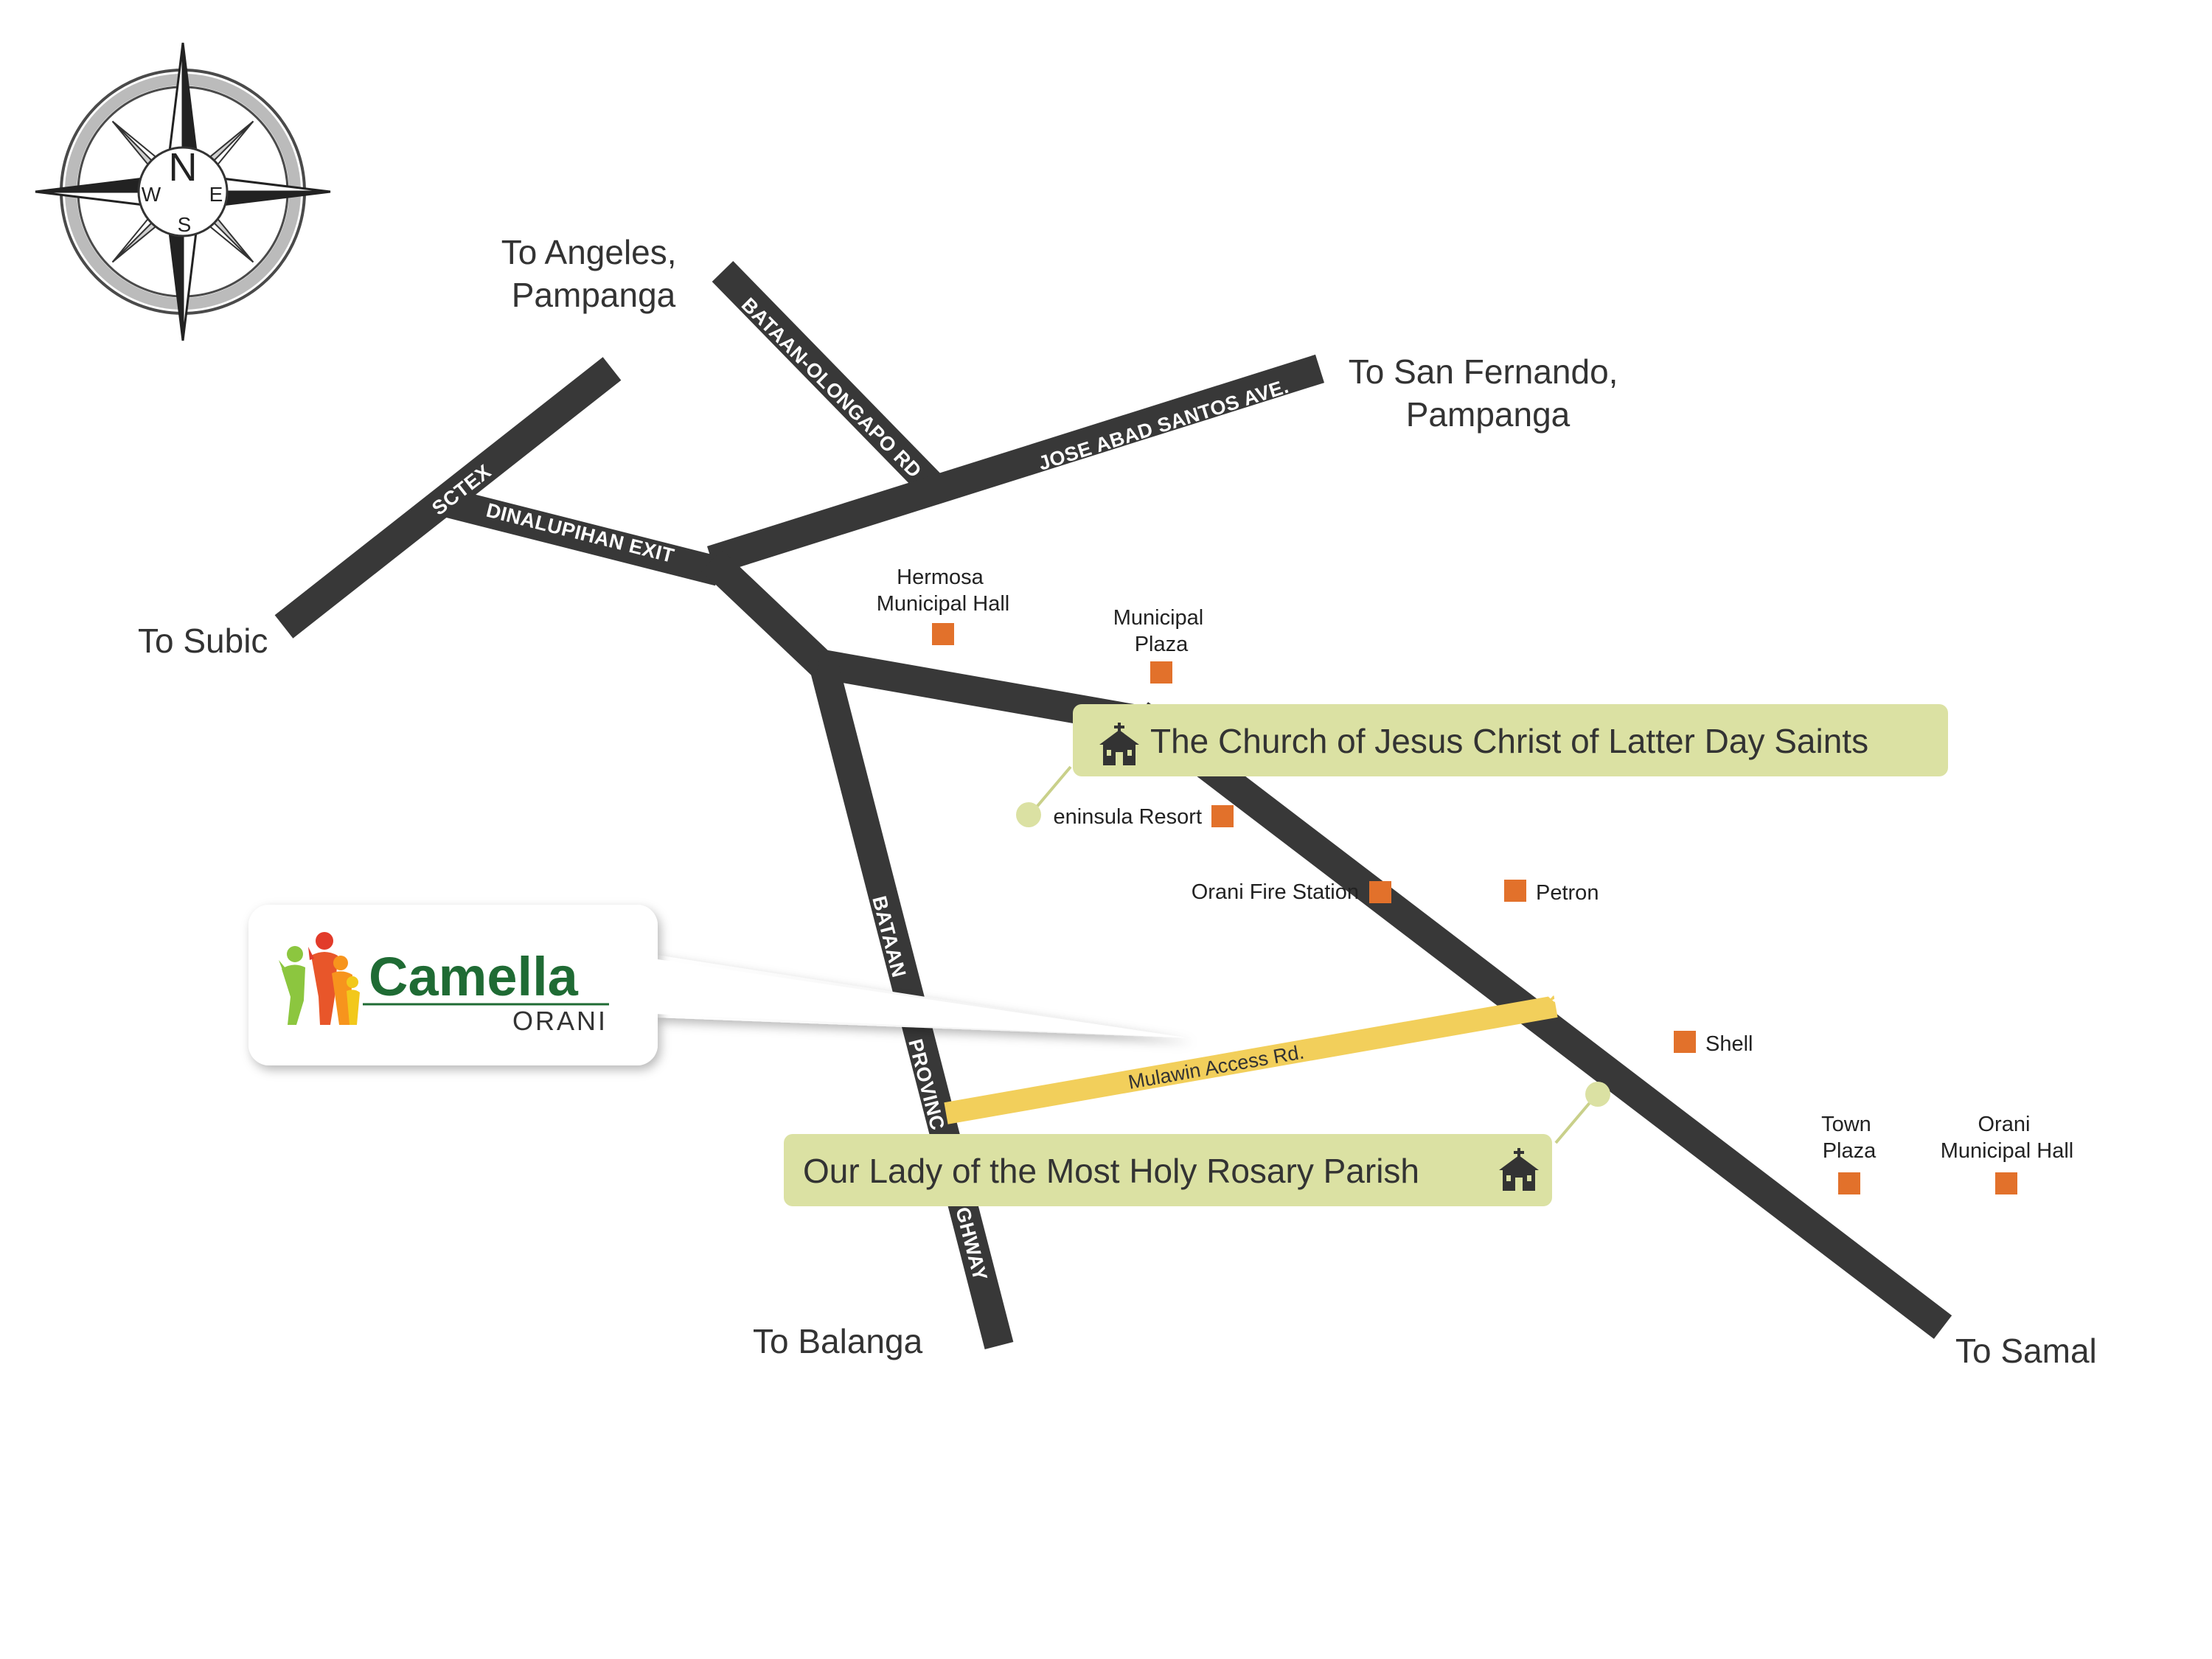  I want to click on svg-text: Hermosa Municipal Hall, so click(943, 591).